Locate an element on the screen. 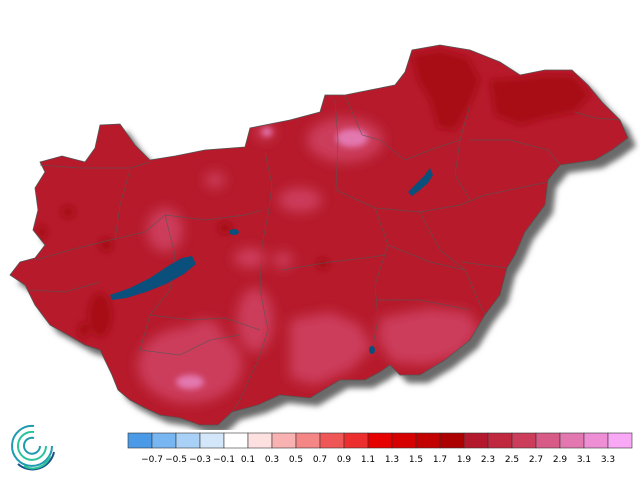 The image size is (640, 480). legend-tick-label: 0.5 is located at coordinates (296, 460).